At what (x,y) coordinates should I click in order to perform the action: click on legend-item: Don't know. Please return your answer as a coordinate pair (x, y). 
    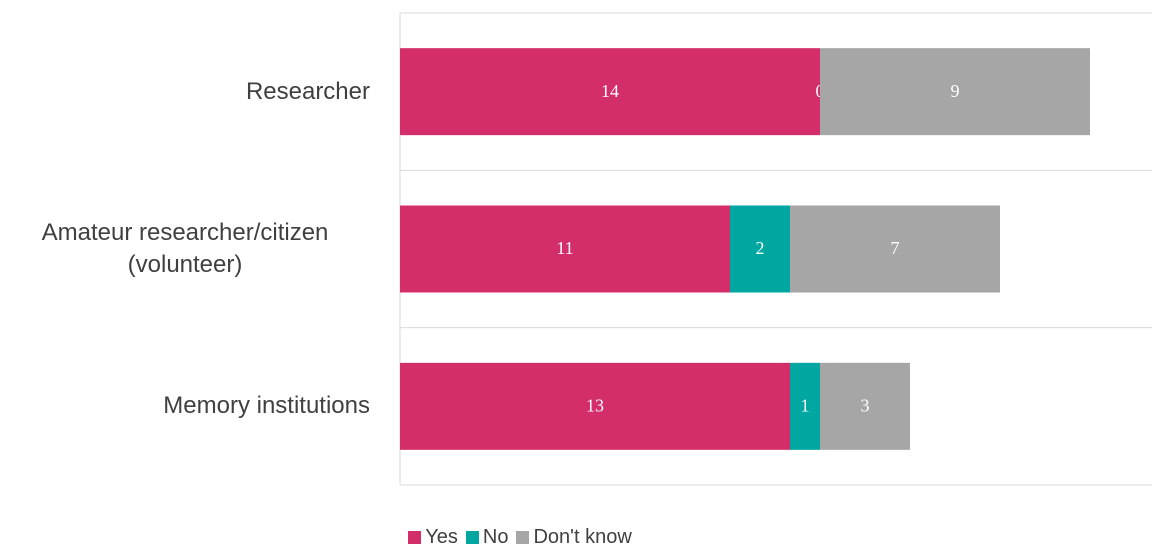
    Looking at the image, I should click on (574, 537).